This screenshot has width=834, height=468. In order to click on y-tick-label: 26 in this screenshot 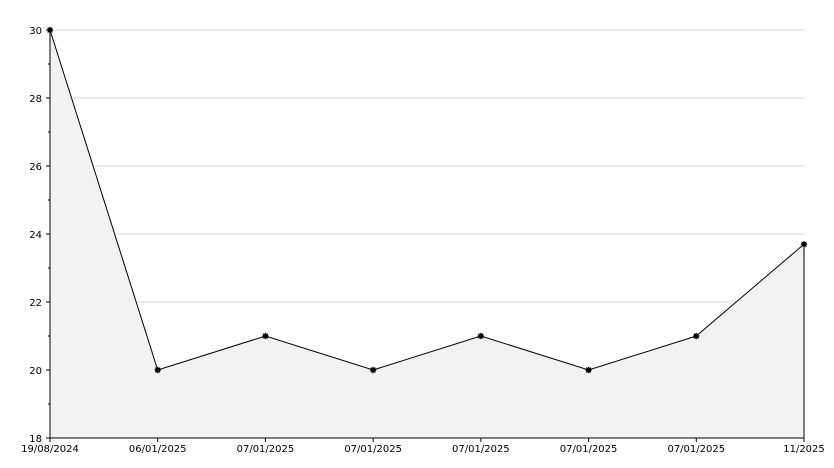, I will do `click(35, 167)`.